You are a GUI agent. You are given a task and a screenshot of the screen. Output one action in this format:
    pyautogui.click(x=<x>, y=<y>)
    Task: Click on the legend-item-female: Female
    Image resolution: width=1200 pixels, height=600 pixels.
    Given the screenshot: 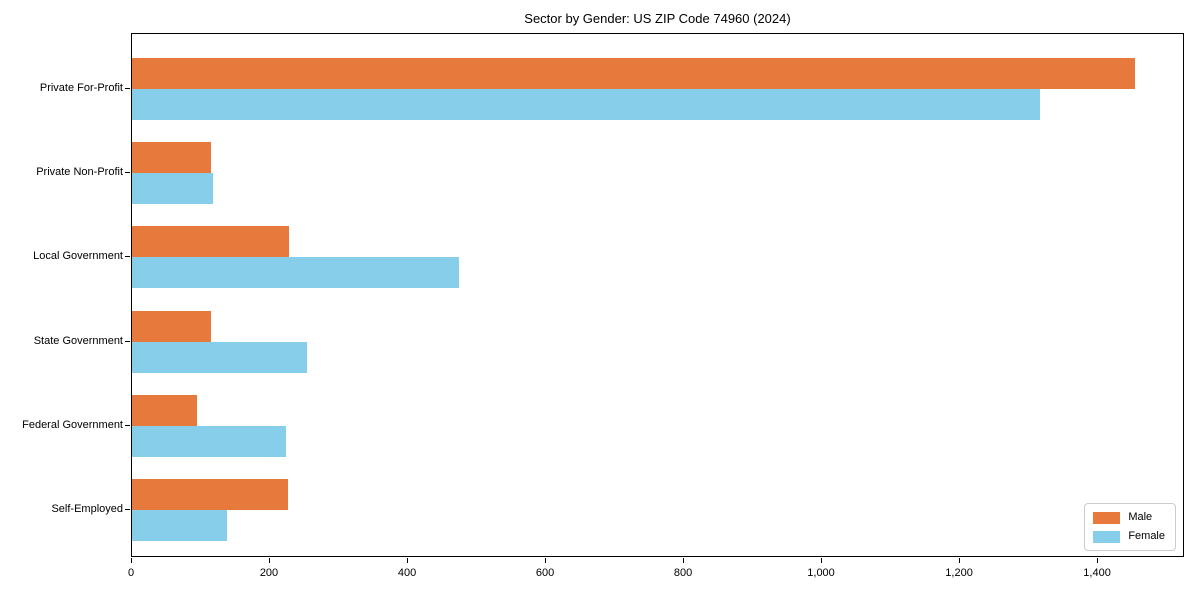 What is the action you would take?
    pyautogui.click(x=1129, y=536)
    